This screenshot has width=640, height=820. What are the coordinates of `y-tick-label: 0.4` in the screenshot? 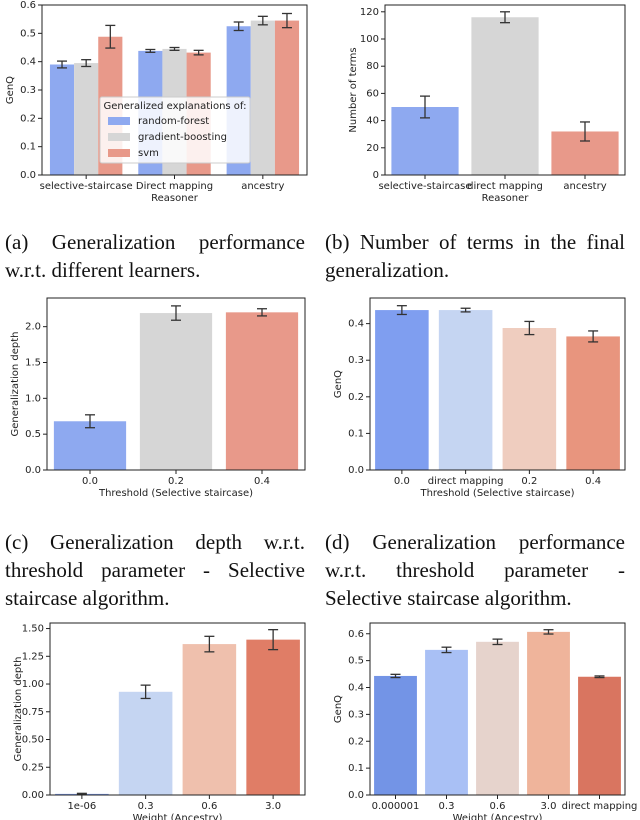 It's located at (356, 324).